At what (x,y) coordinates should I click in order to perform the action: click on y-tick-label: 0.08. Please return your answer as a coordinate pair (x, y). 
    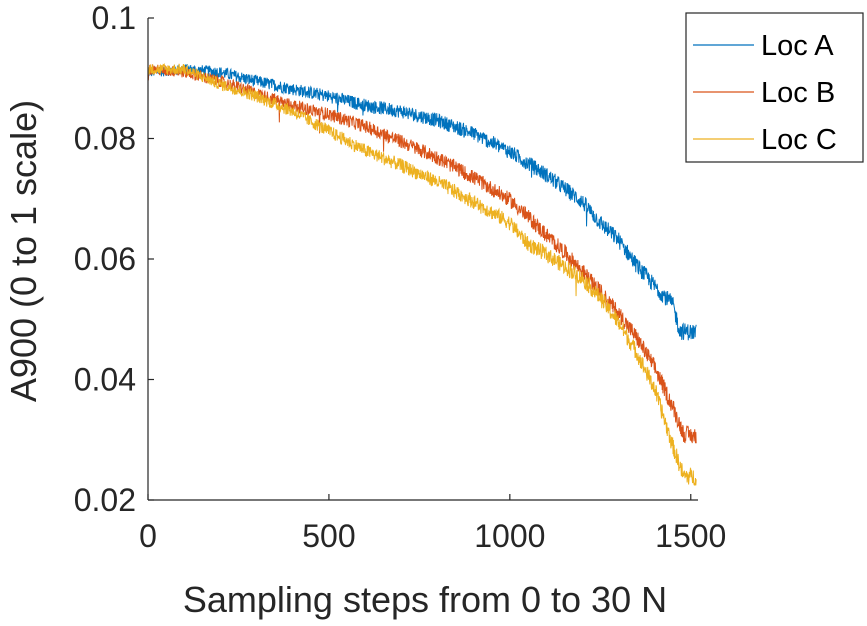
    Looking at the image, I should click on (105, 139).